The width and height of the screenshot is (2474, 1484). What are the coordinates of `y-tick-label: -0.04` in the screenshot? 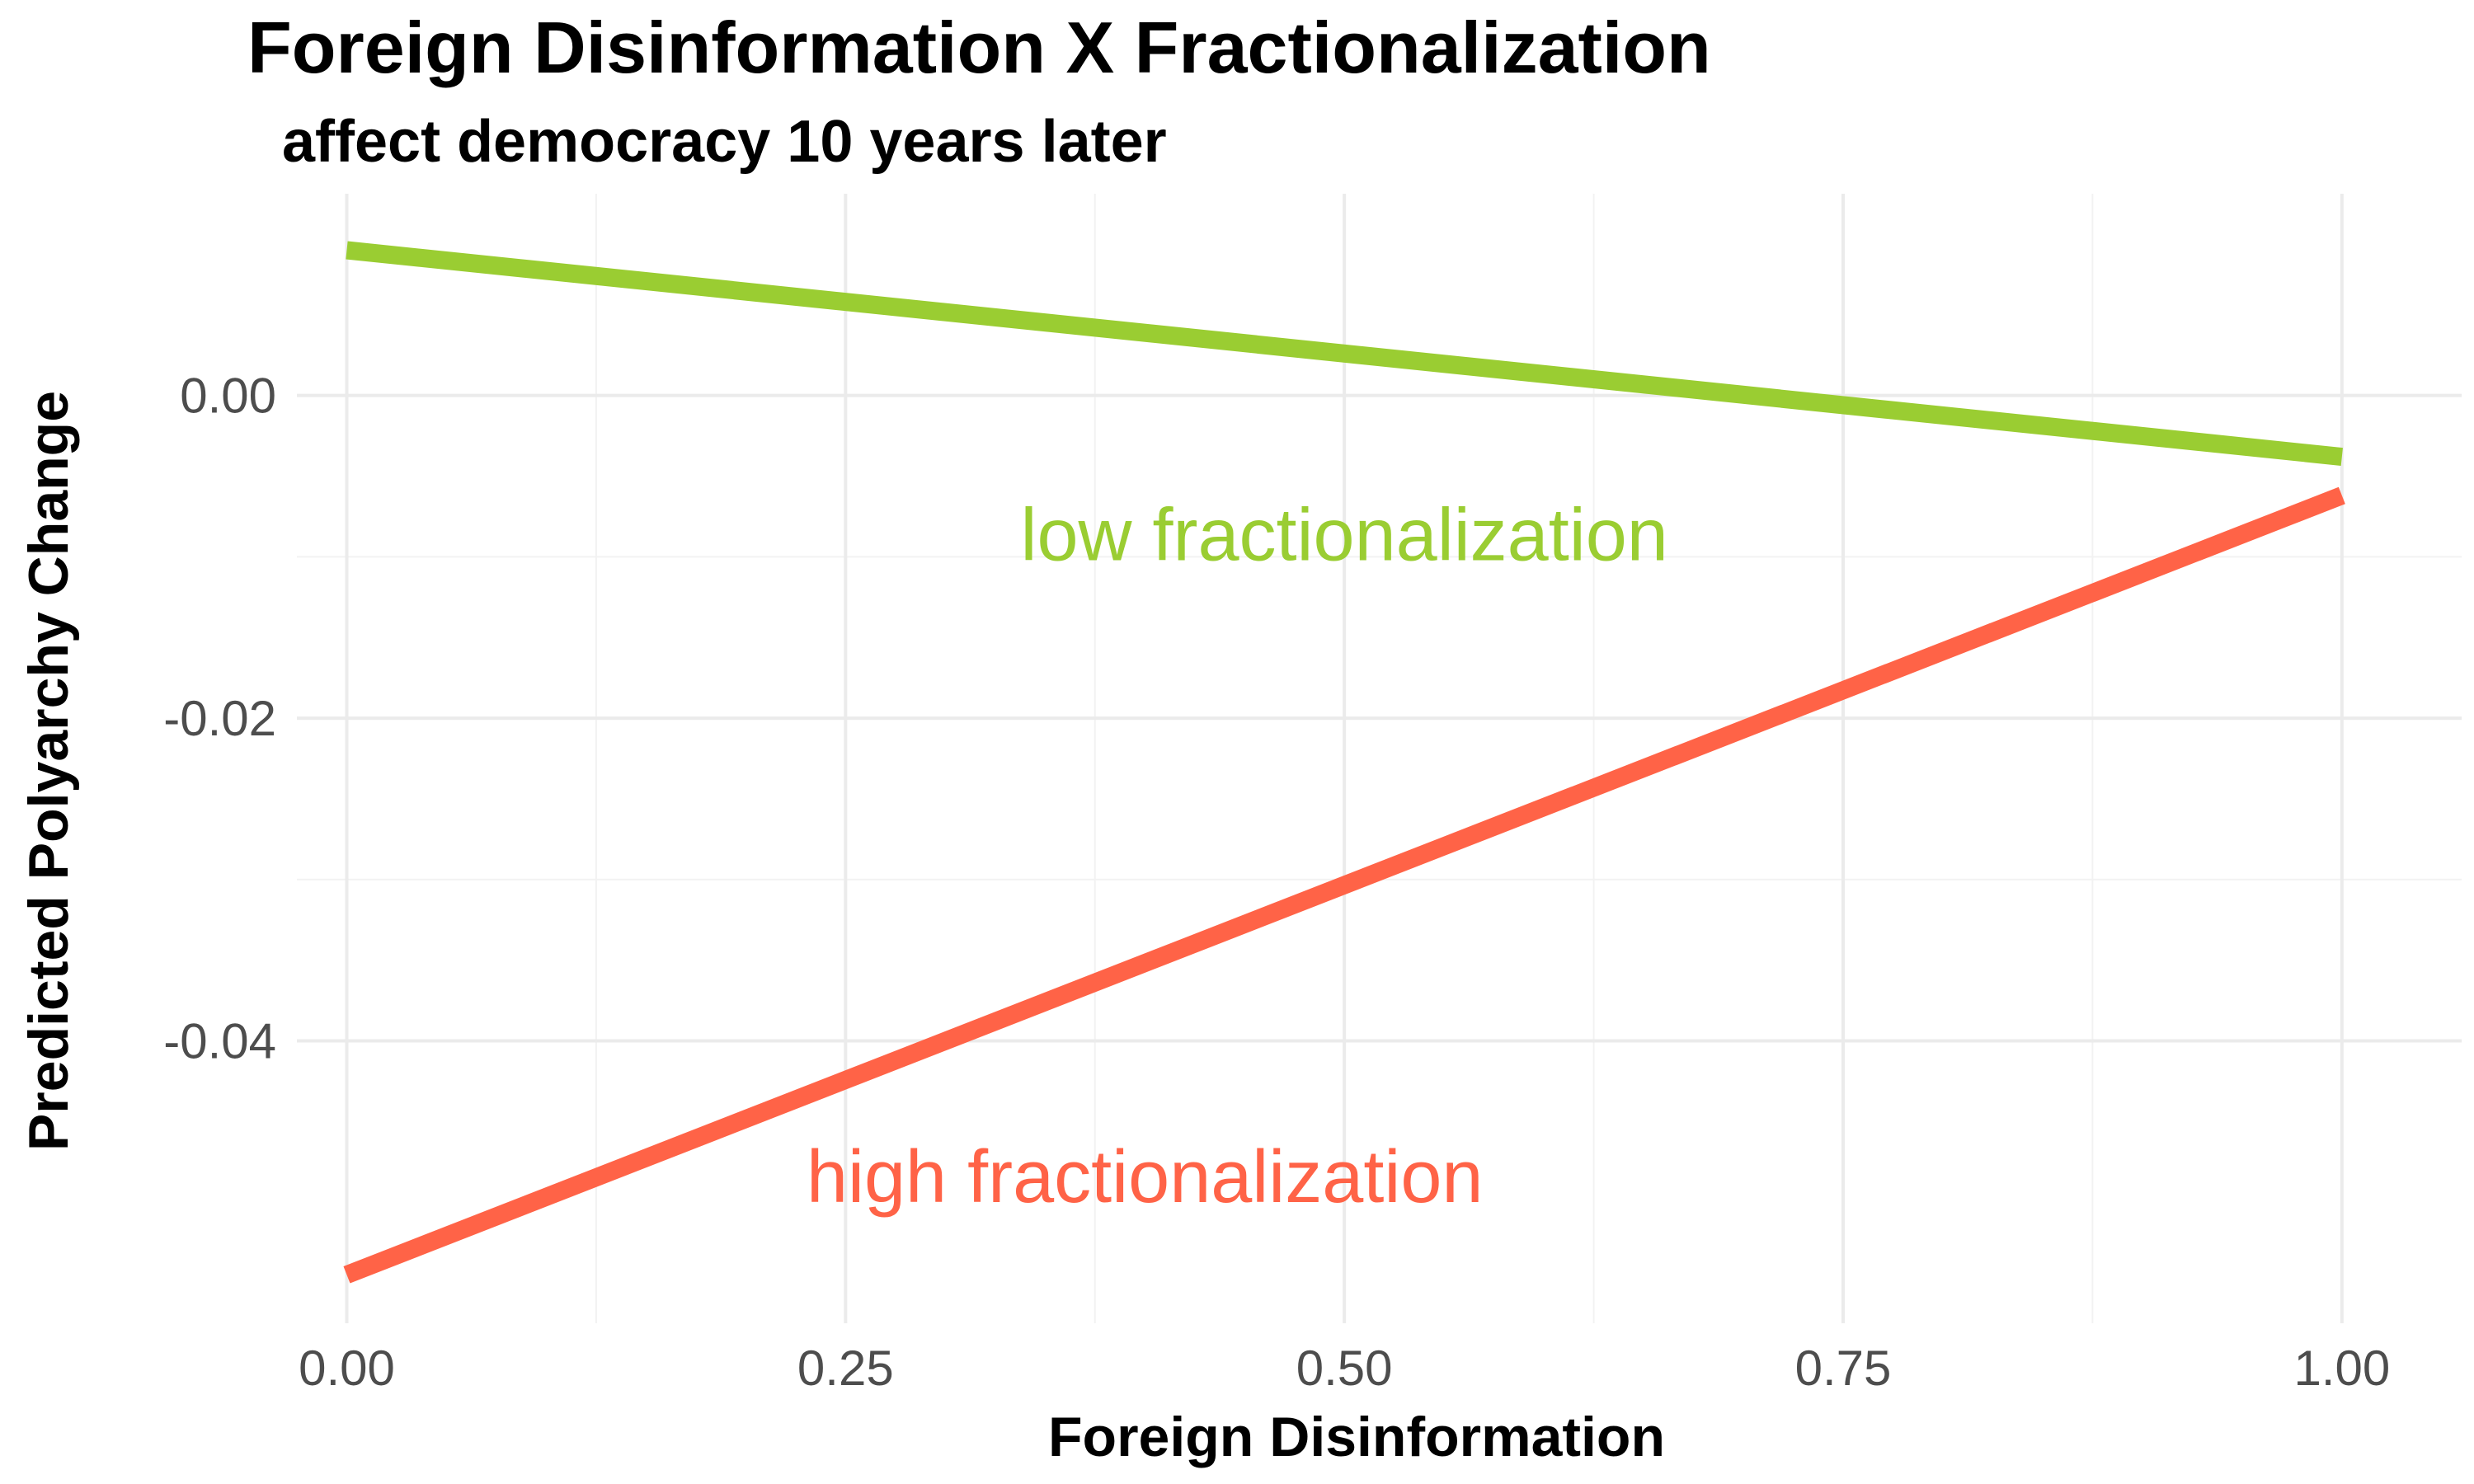 It's located at (219, 1041).